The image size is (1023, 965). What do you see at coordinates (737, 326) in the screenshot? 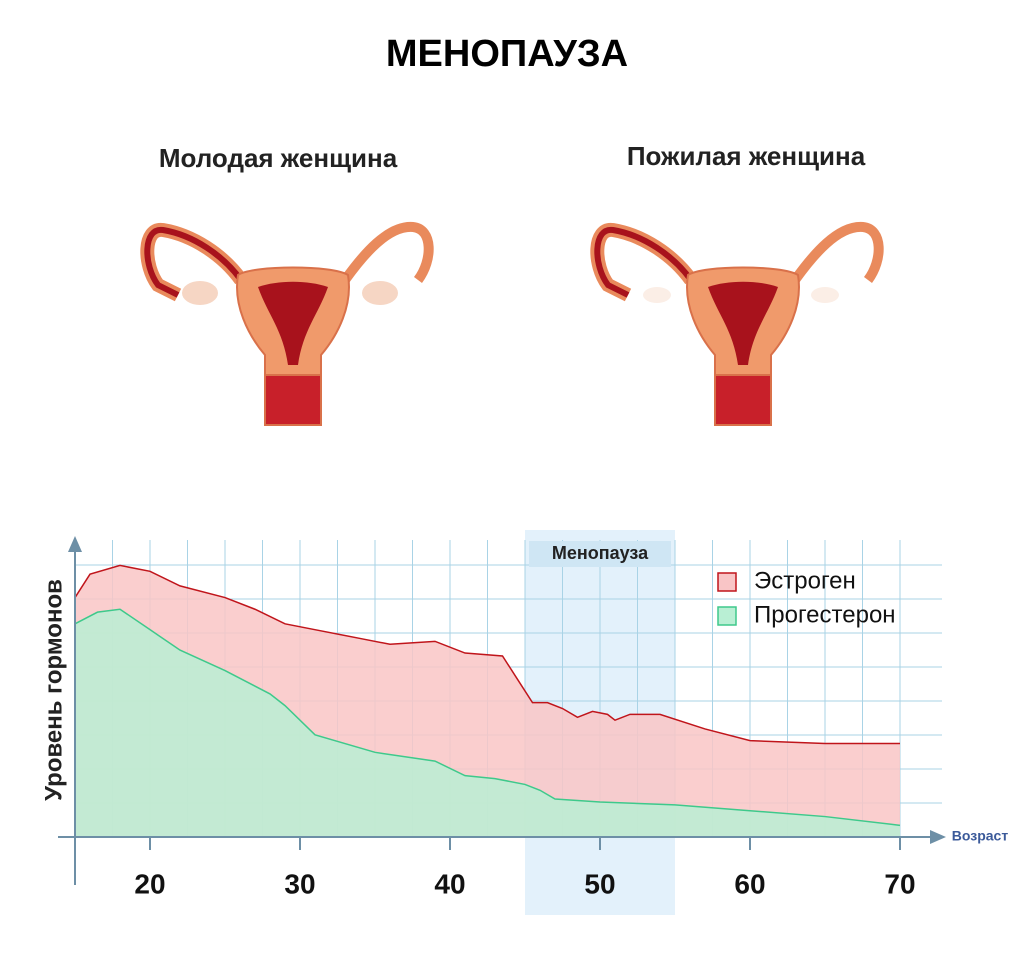
I see `illustration-old` at bounding box center [737, 326].